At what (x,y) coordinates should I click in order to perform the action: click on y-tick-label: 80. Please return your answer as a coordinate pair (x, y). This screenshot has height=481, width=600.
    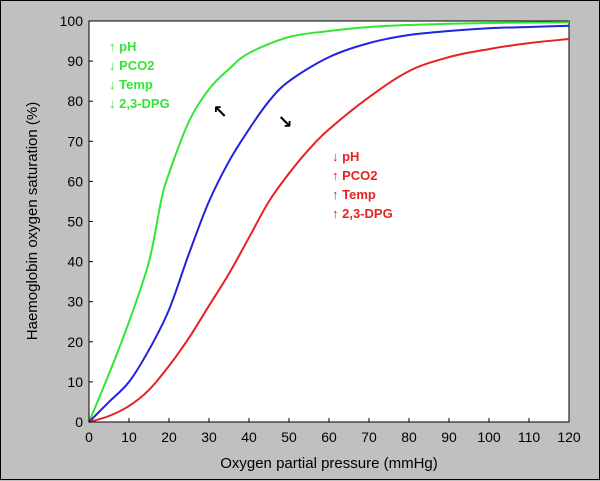
    Looking at the image, I should click on (75, 101).